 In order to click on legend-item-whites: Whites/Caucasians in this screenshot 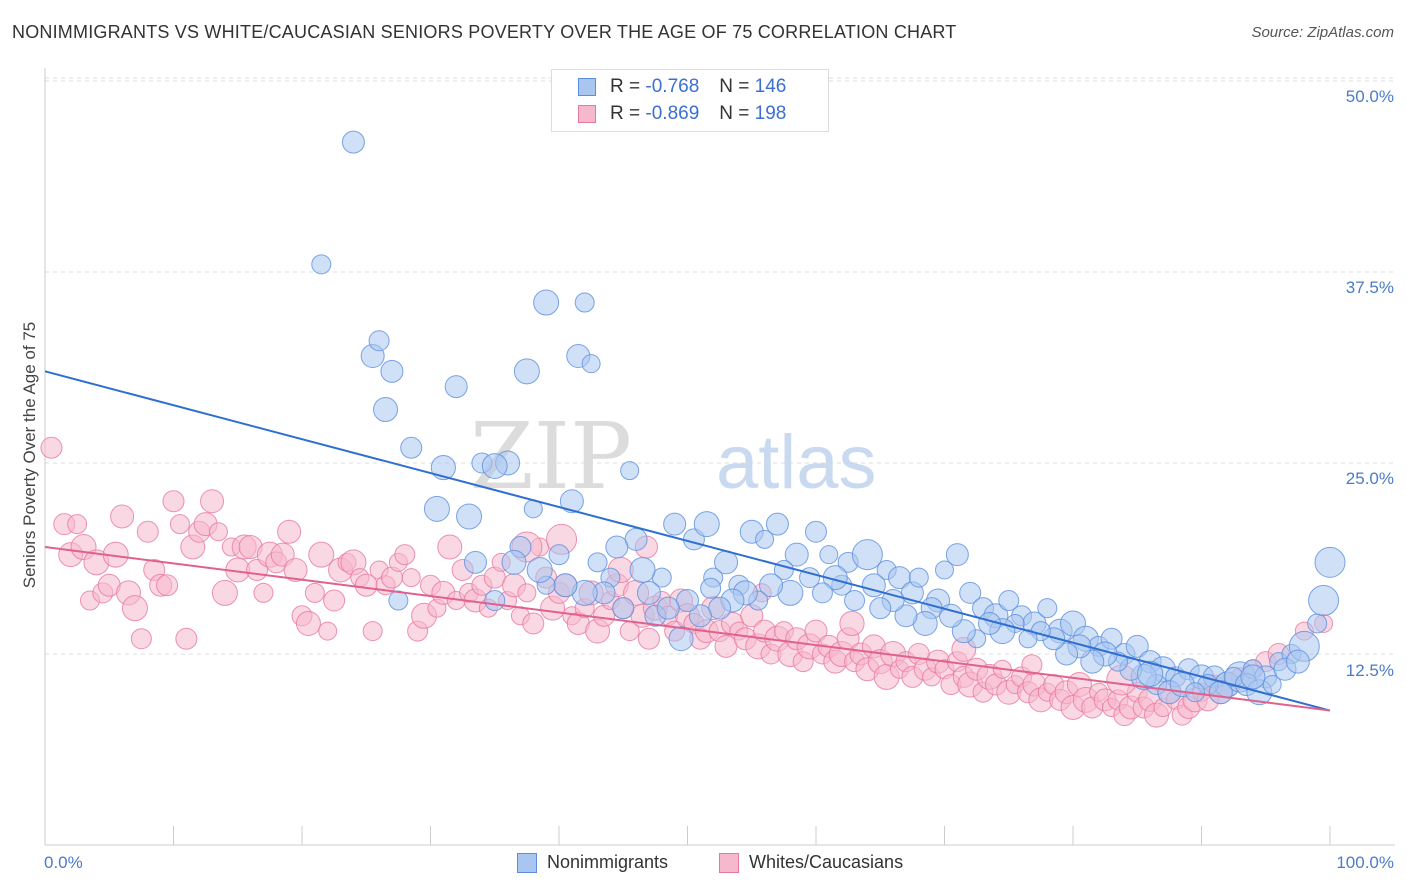, I will do `click(811, 862)`.